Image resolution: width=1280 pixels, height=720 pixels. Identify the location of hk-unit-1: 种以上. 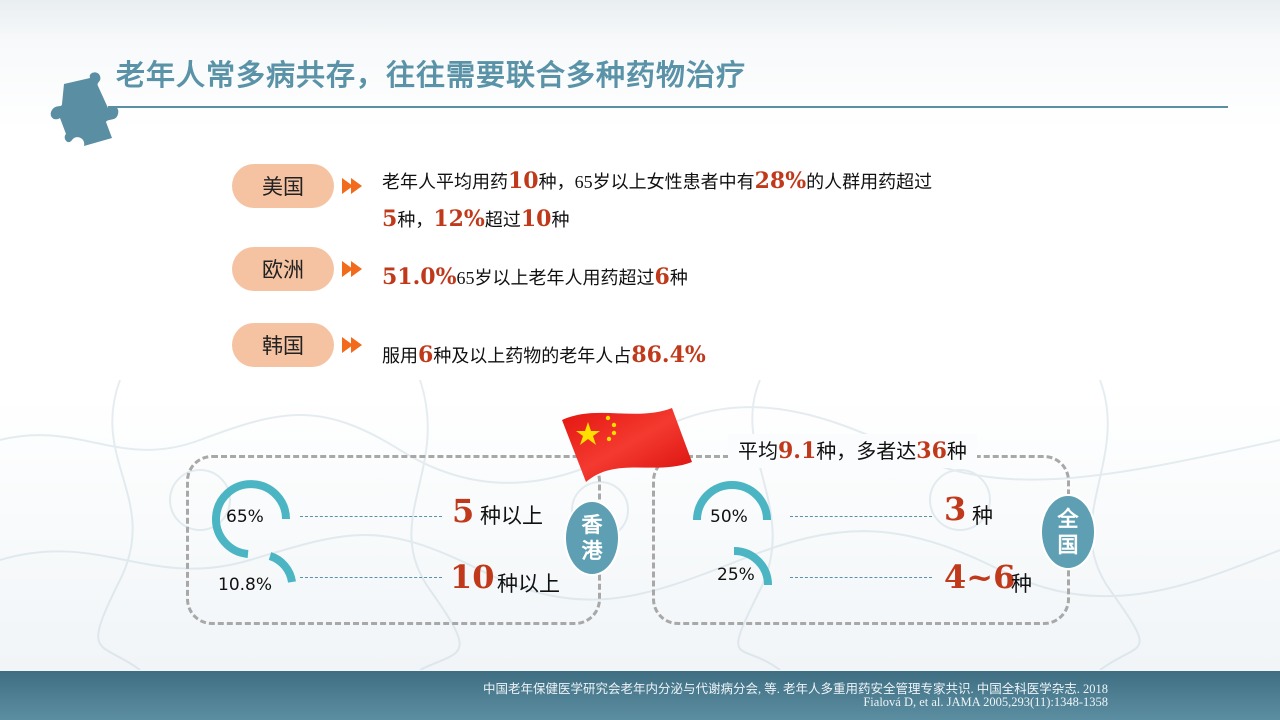
(511, 516).